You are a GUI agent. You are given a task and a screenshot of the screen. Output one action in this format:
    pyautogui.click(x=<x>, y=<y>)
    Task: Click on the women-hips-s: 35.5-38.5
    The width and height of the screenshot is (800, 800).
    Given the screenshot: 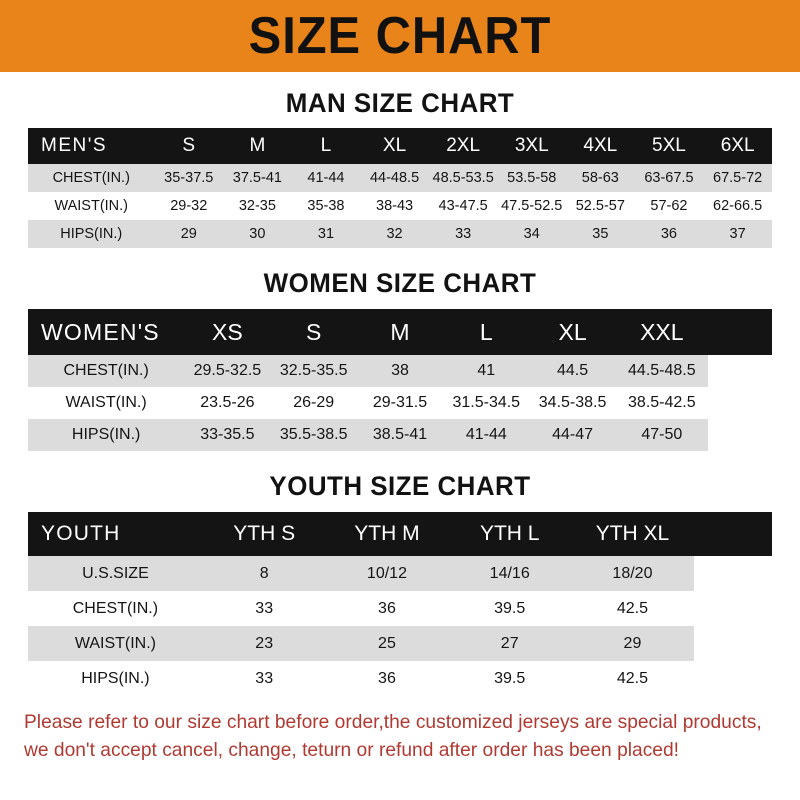 What is the action you would take?
    pyautogui.click(x=313, y=435)
    